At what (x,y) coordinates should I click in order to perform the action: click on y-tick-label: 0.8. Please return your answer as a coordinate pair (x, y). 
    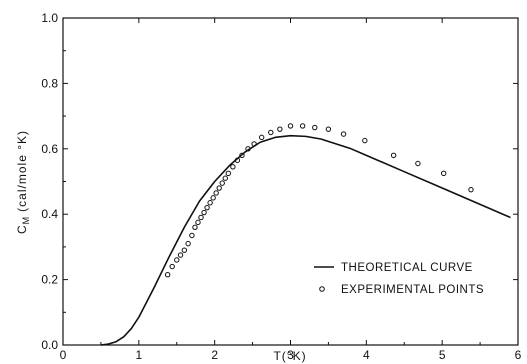
    Looking at the image, I should click on (49, 83).